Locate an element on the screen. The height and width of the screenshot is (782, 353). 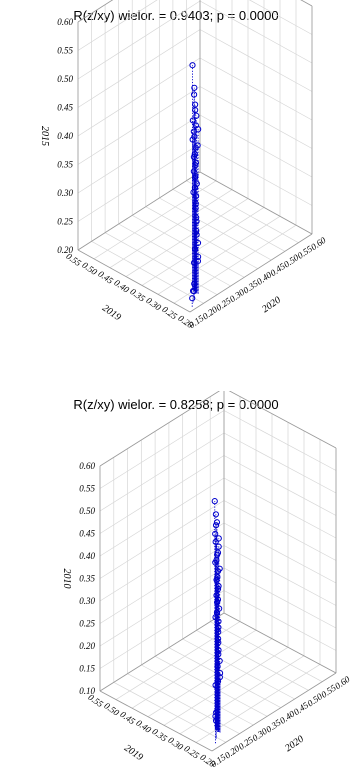
z-tick-label: 0.20 is located at coordinates (65, 250).